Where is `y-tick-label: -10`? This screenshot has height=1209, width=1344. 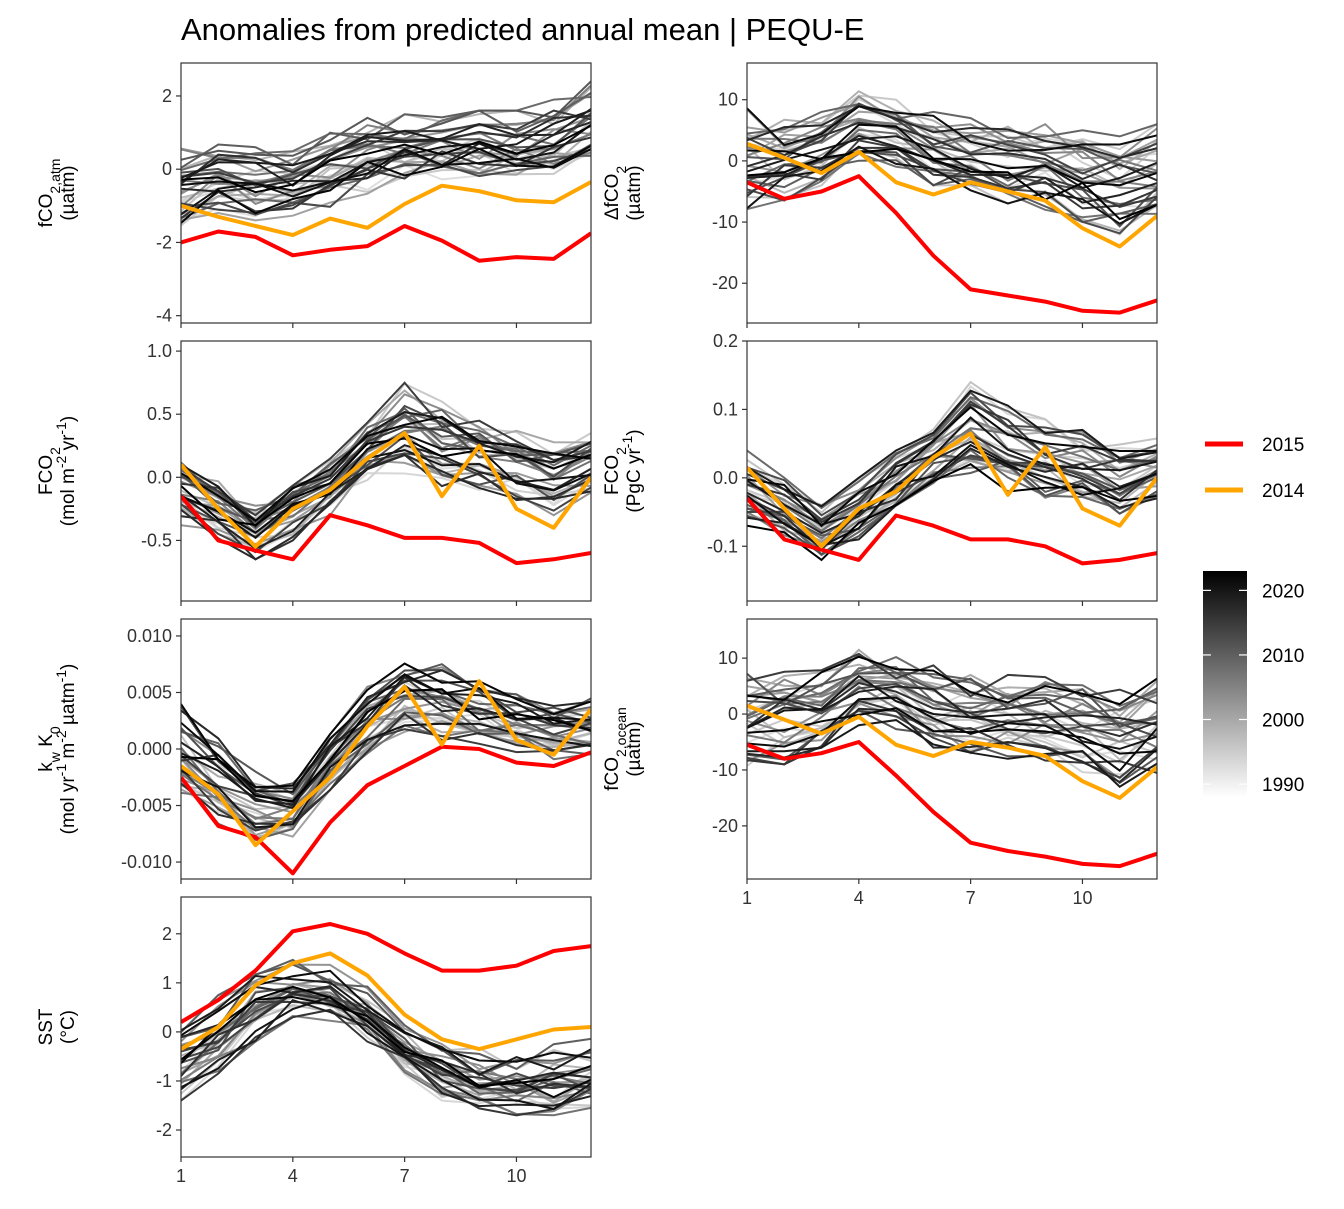
y-tick-label: -10 is located at coordinates (725, 222).